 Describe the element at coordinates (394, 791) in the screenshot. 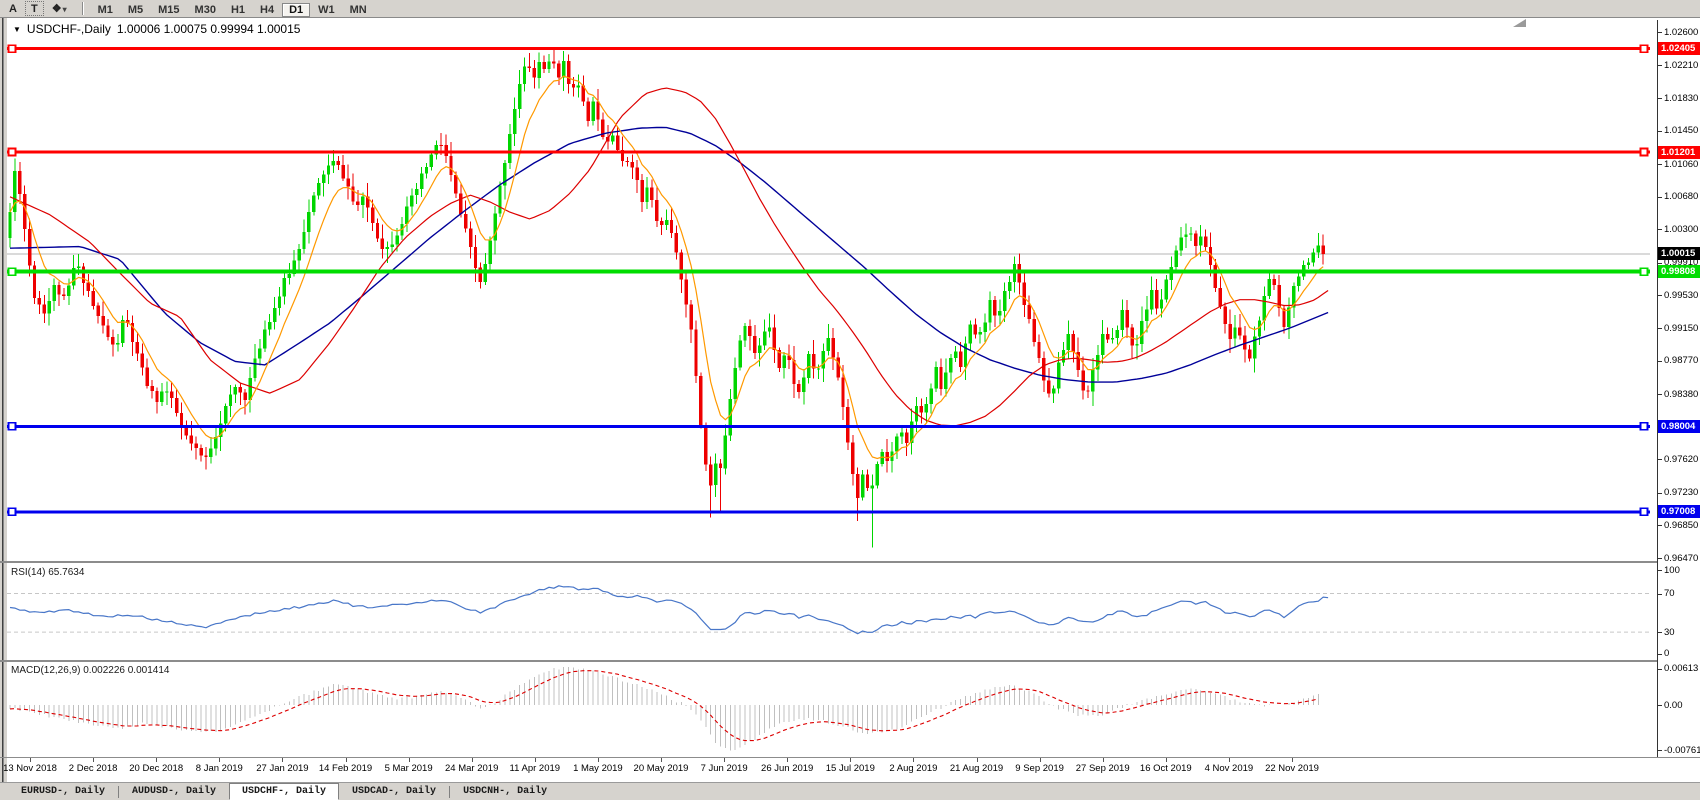

I see `chart-tab-usdcad: USDCAD-, Daily` at that location.